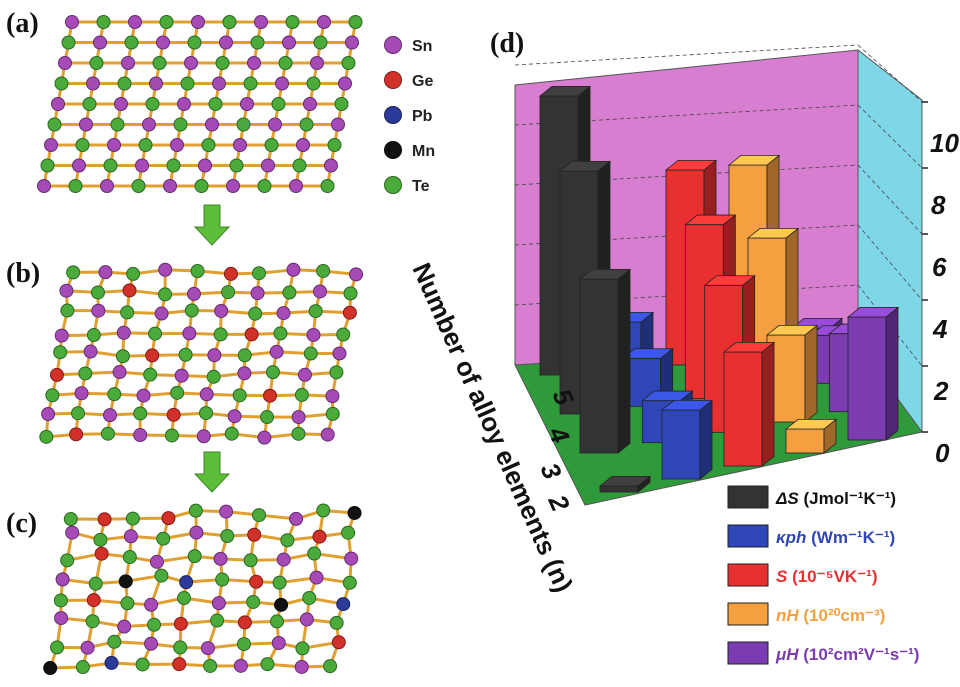 This screenshot has width=960, height=687. I want to click on z-tick-label: 10, so click(944, 143).